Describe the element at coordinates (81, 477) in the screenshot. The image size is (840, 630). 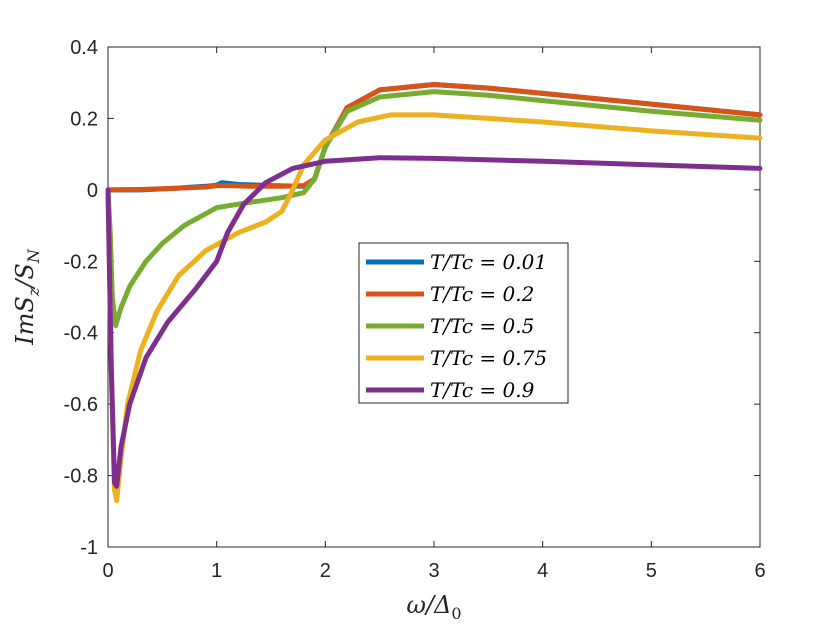
I see `y-tick-label: -0.8` at that location.